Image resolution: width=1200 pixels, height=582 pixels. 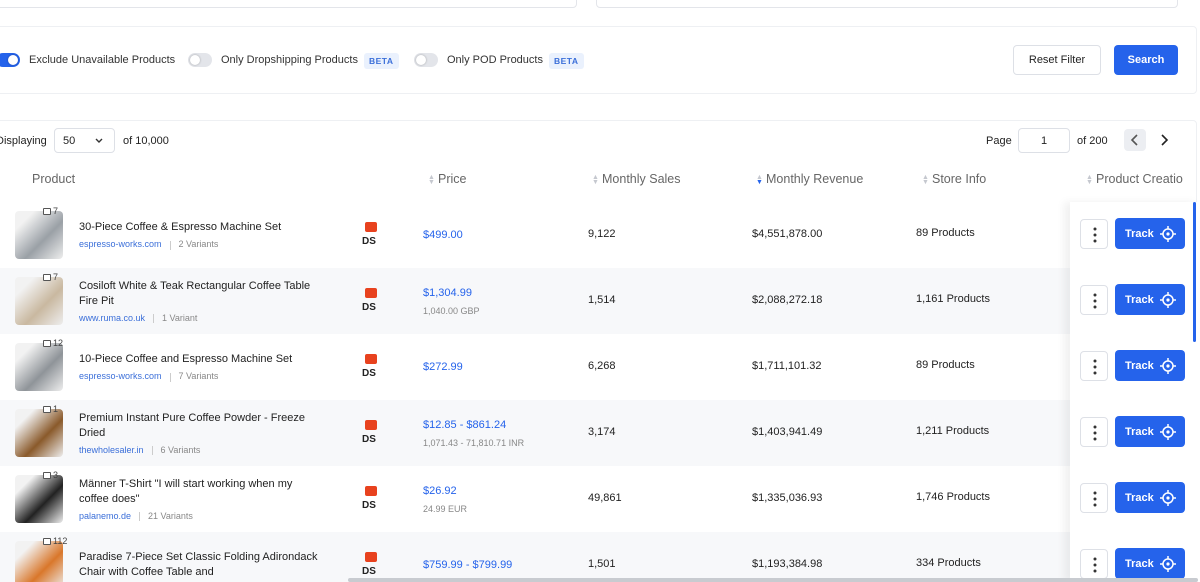 What do you see at coordinates (84, 140) in the screenshot?
I see `page-size-select: 50` at bounding box center [84, 140].